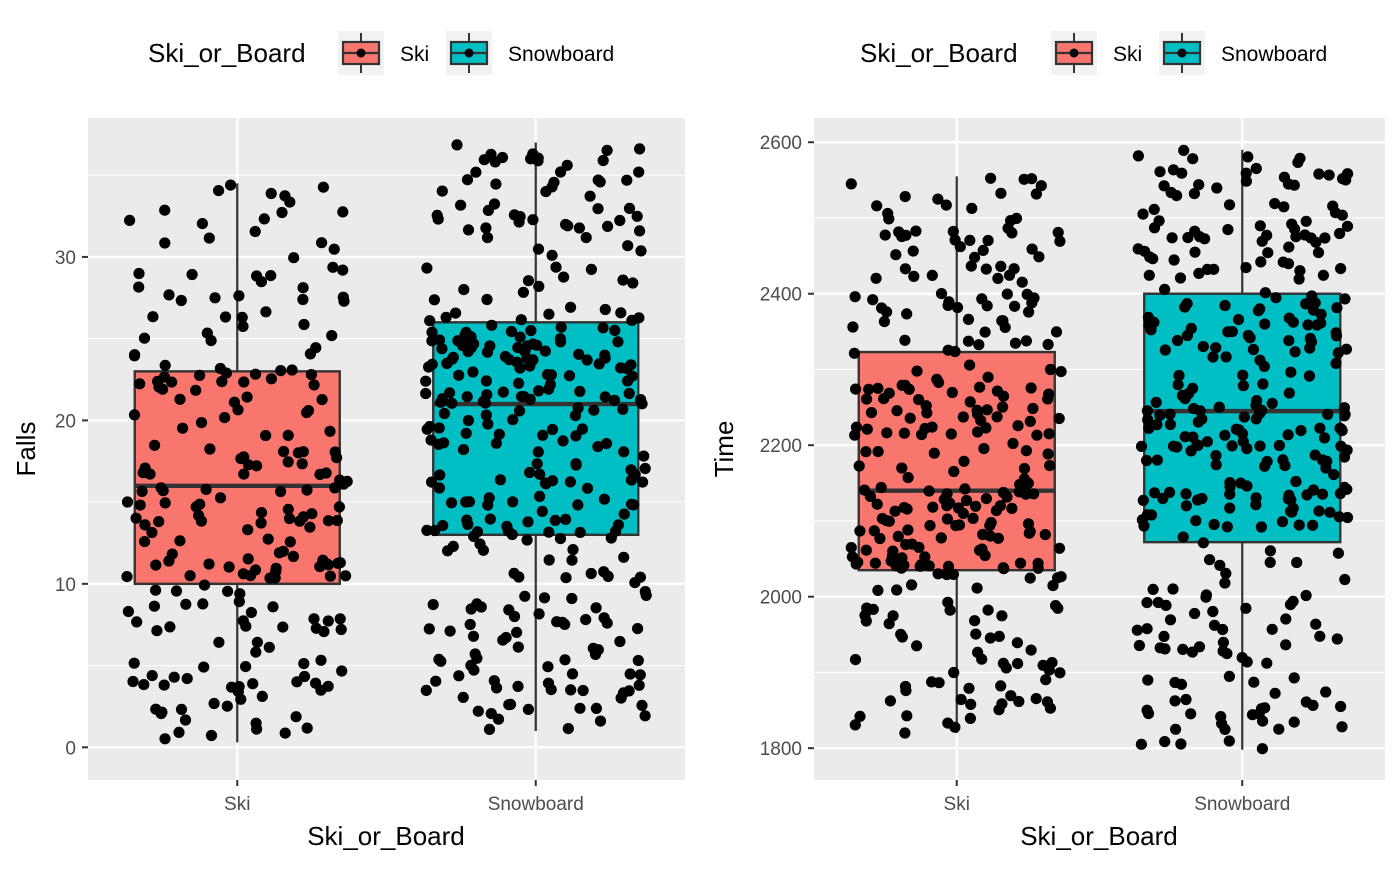 This screenshot has height=870, width=1400. I want to click on falls-y-tick-label: 10, so click(65, 585).